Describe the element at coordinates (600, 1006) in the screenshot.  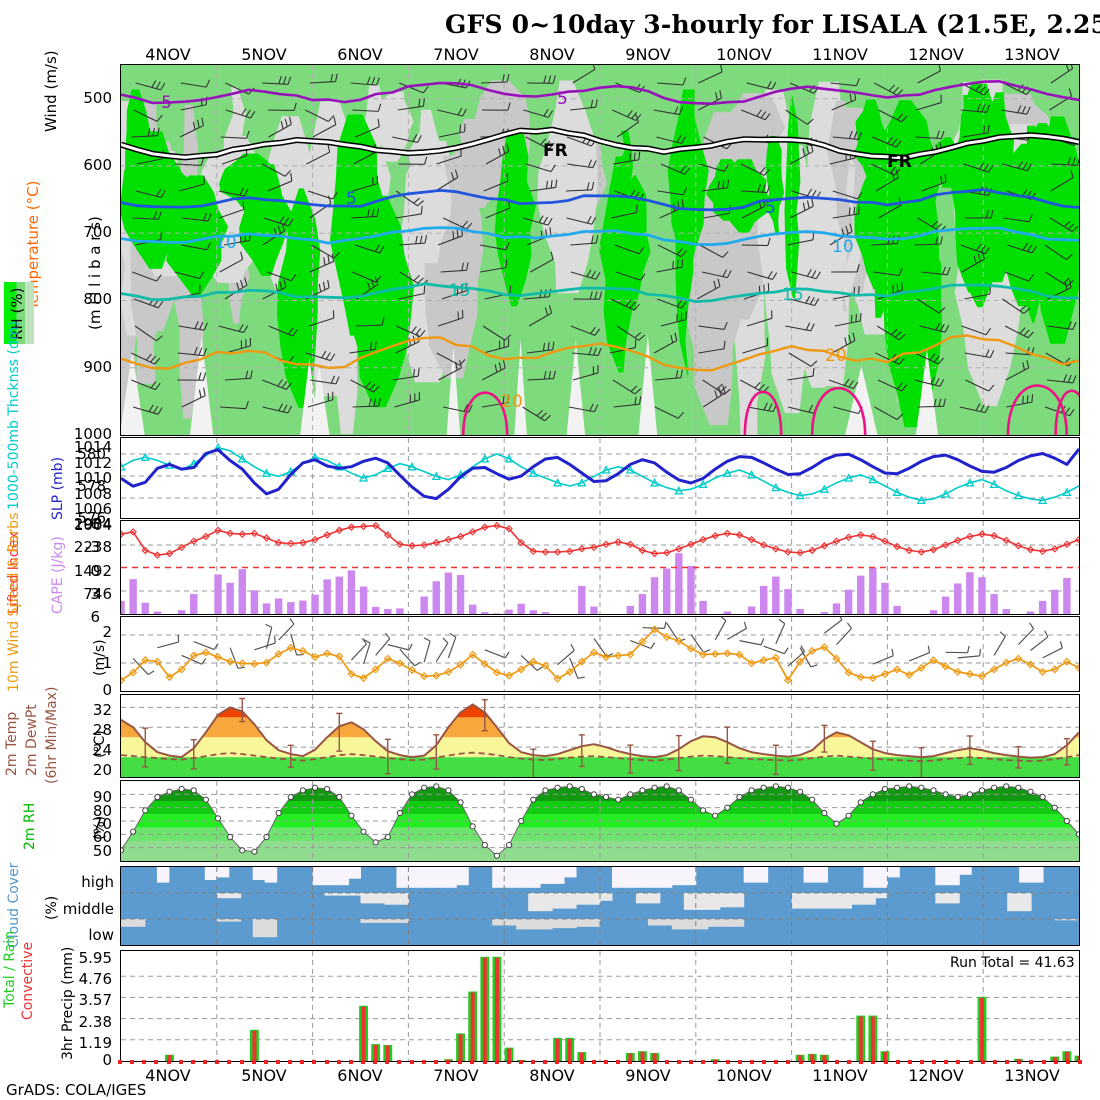
I see `precip-panel` at that location.